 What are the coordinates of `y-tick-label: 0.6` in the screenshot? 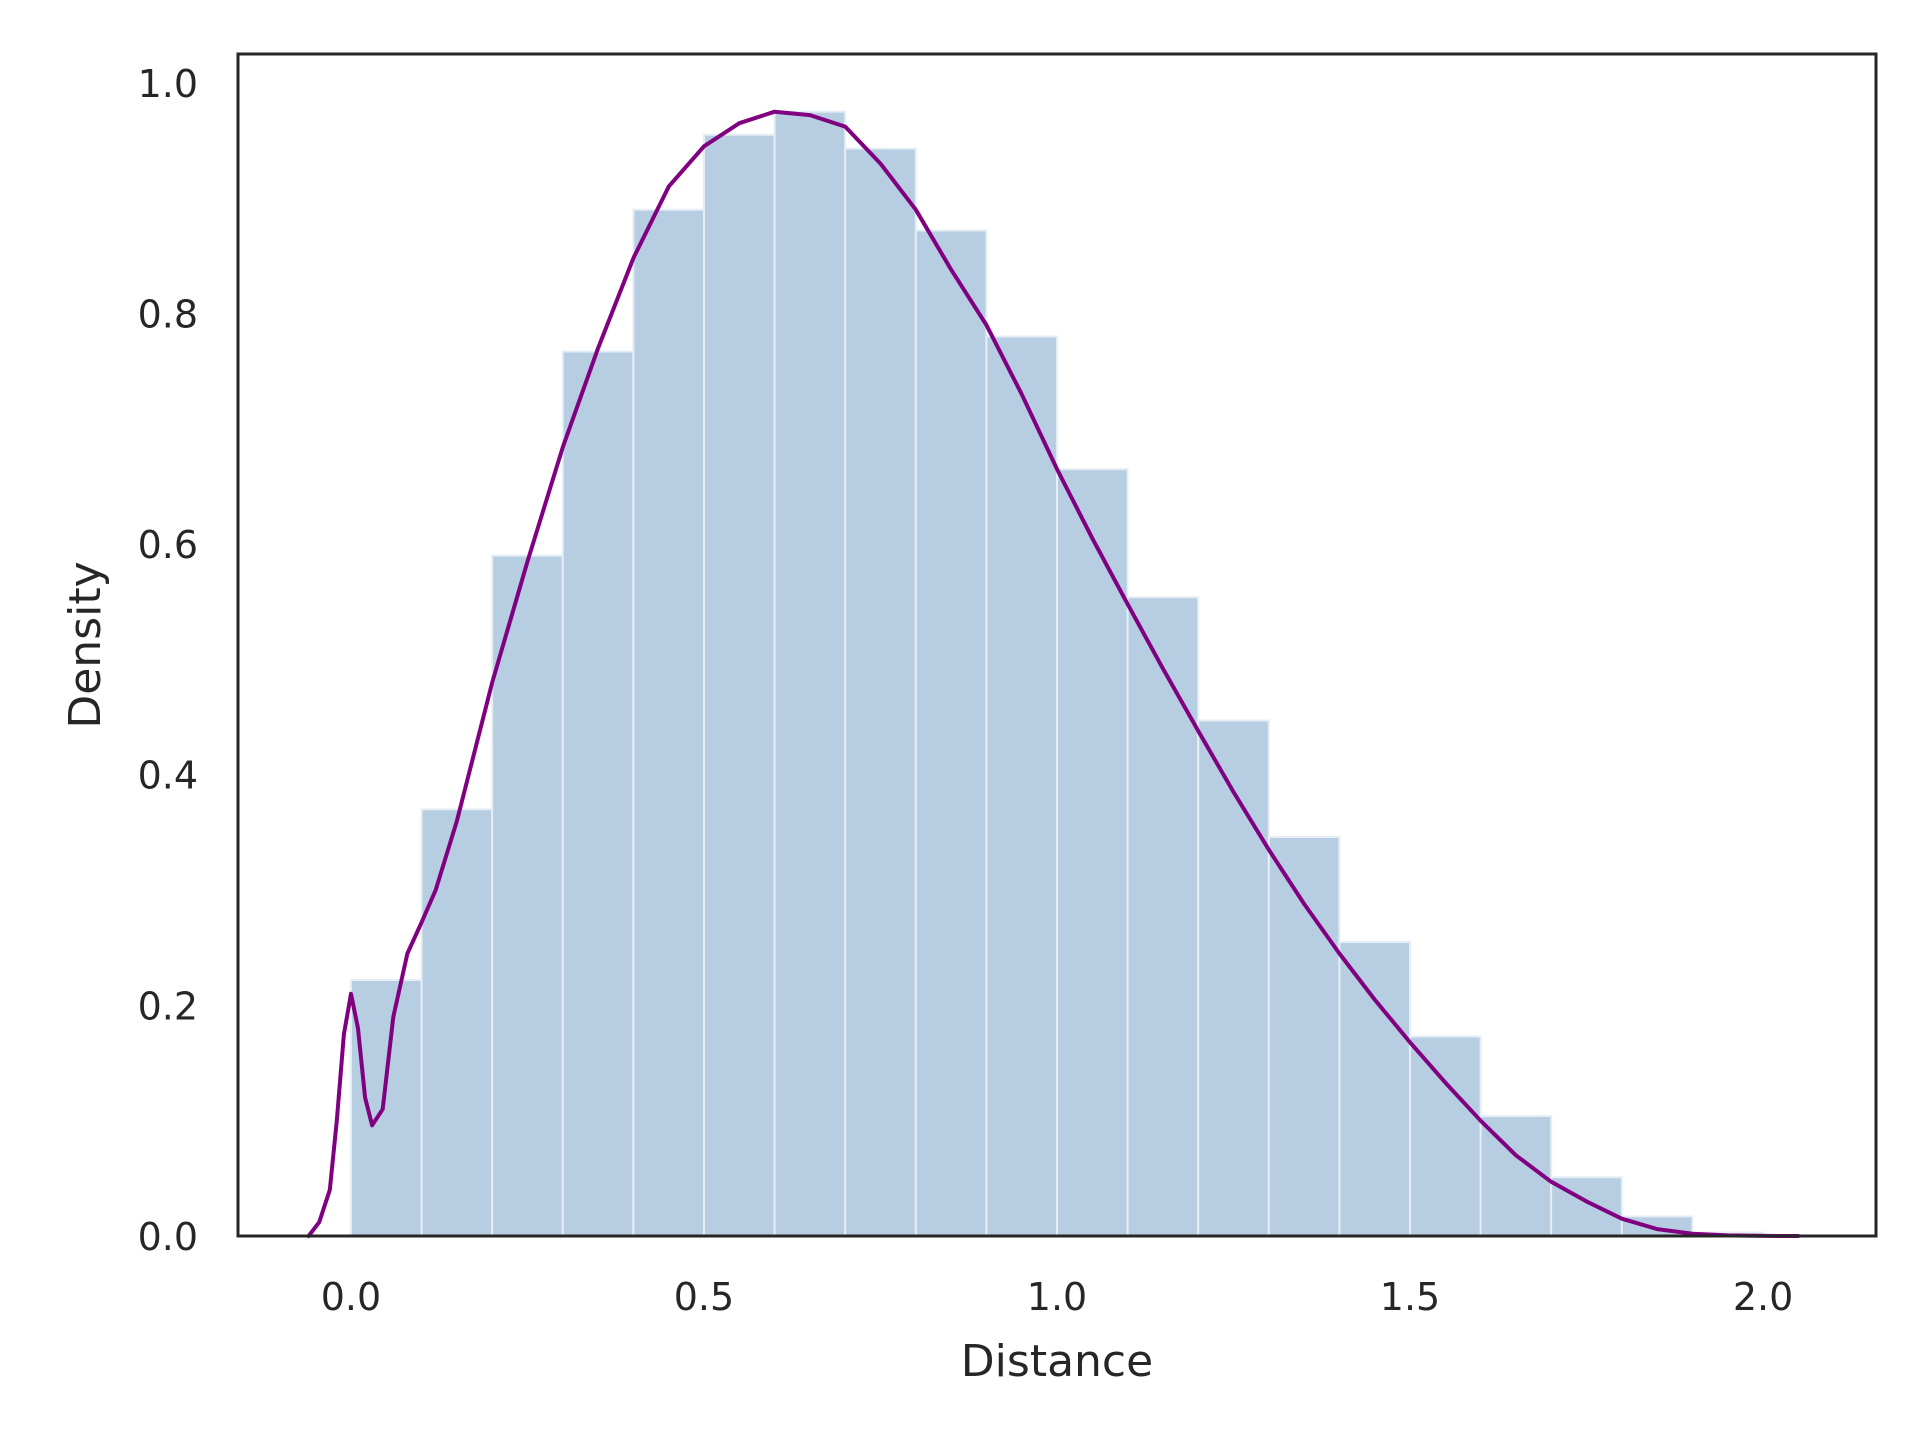 It's located at (168, 545).